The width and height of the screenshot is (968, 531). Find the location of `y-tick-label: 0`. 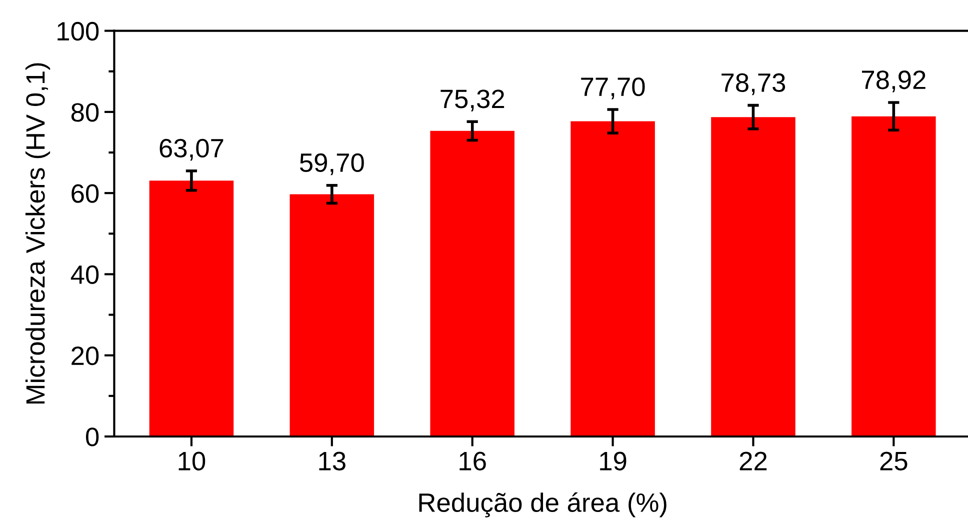

y-tick-label: 0 is located at coordinates (92, 437).